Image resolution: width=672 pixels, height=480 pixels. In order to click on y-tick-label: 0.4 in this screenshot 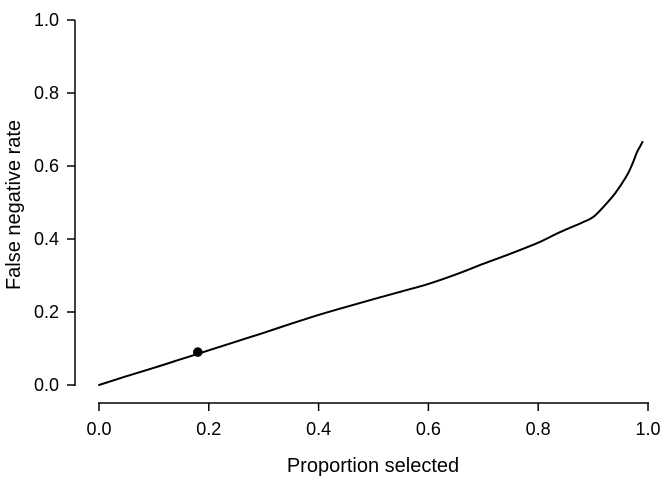, I will do `click(46, 239)`.